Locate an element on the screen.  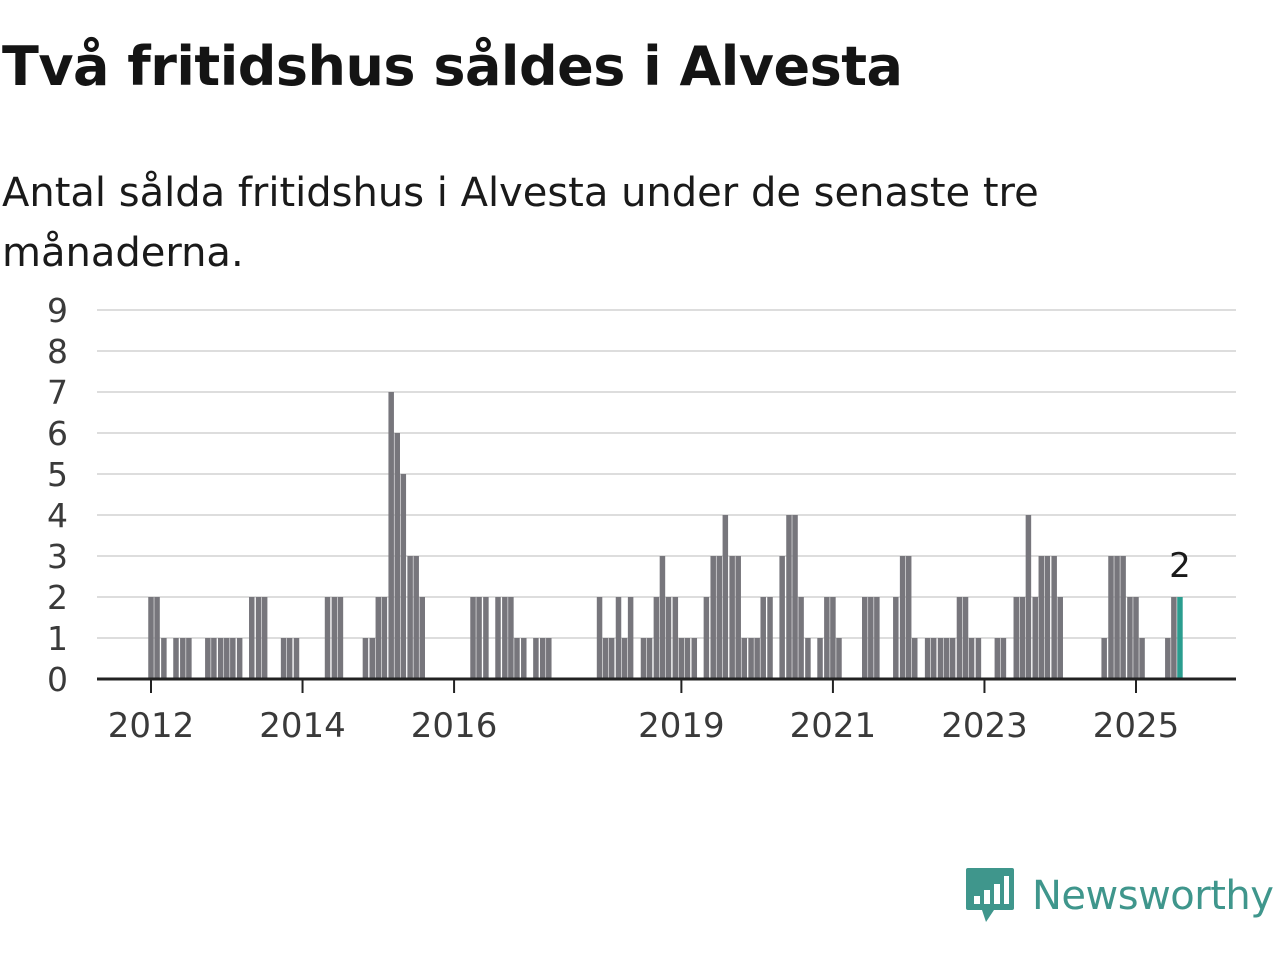
y-tick-label: 2 is located at coordinates (57, 597).